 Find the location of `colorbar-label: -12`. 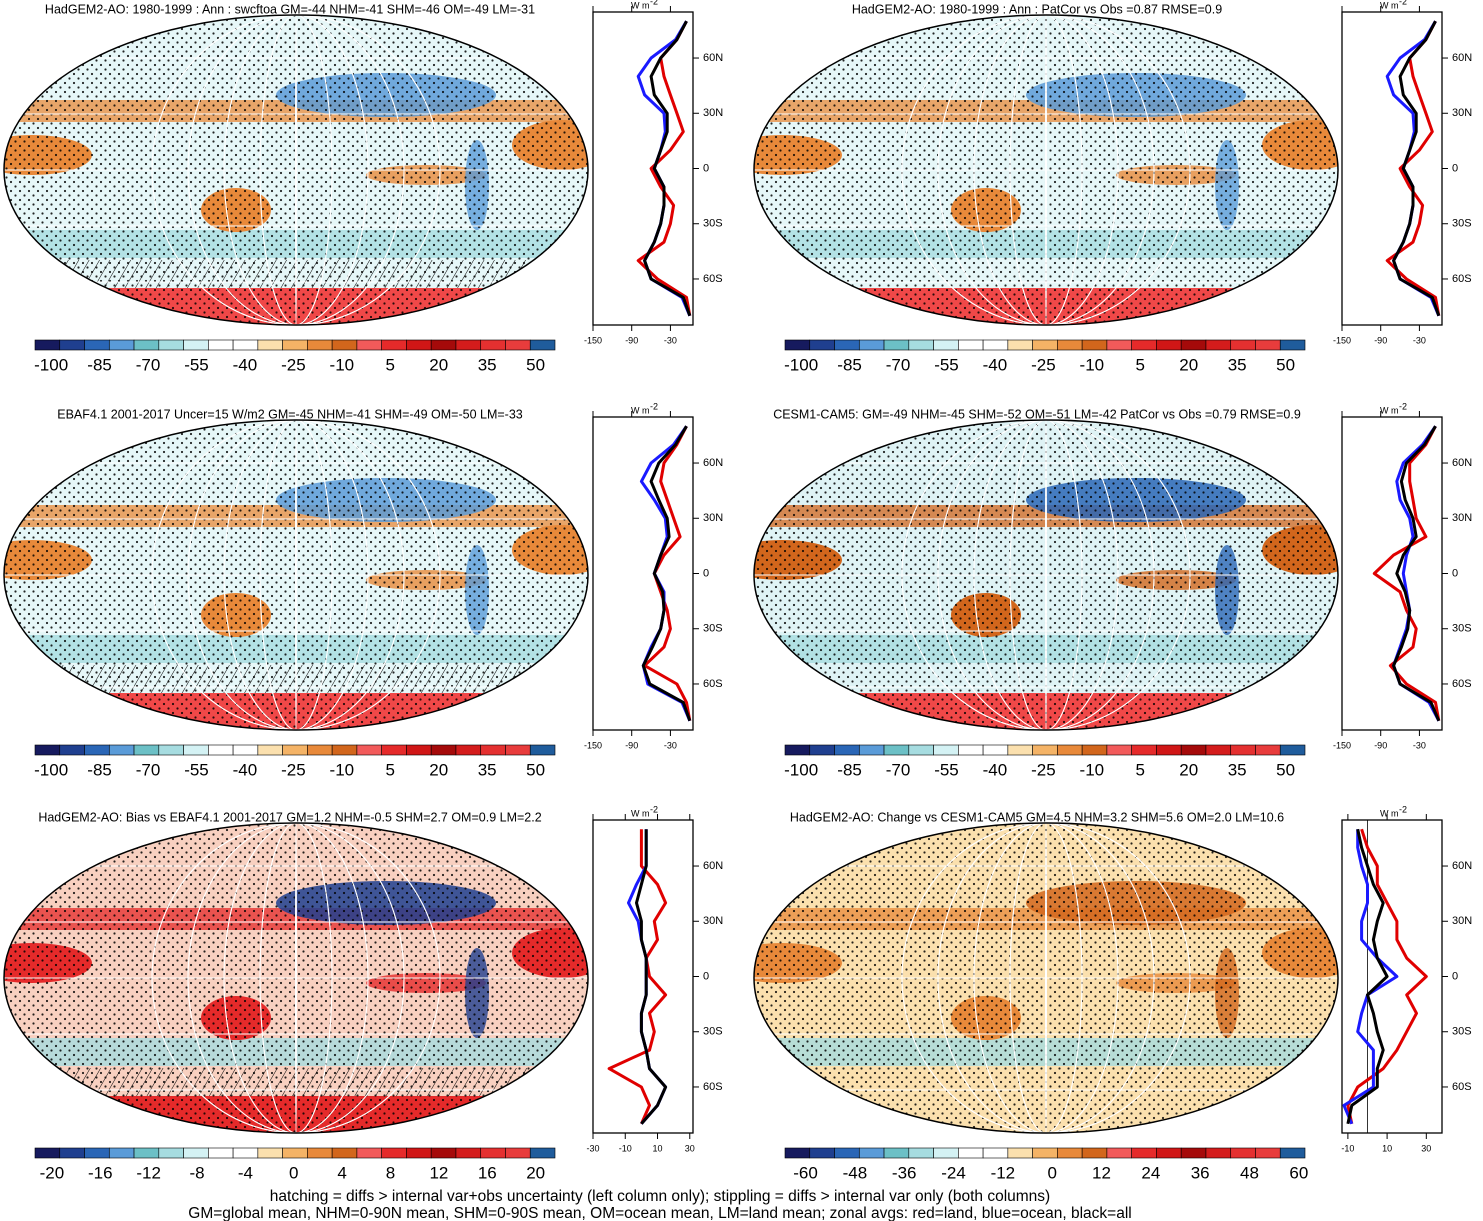

colorbar-label: -12 is located at coordinates (148, 1172).